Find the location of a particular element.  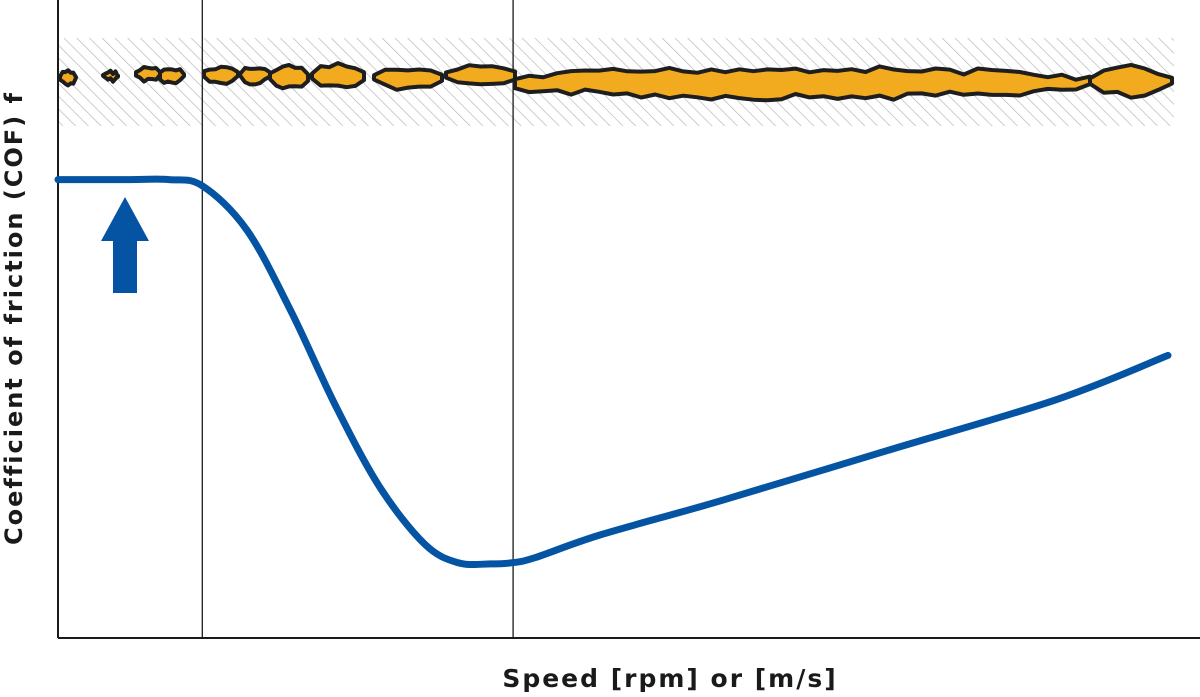

up-arrow-icon is located at coordinates (125, 245).